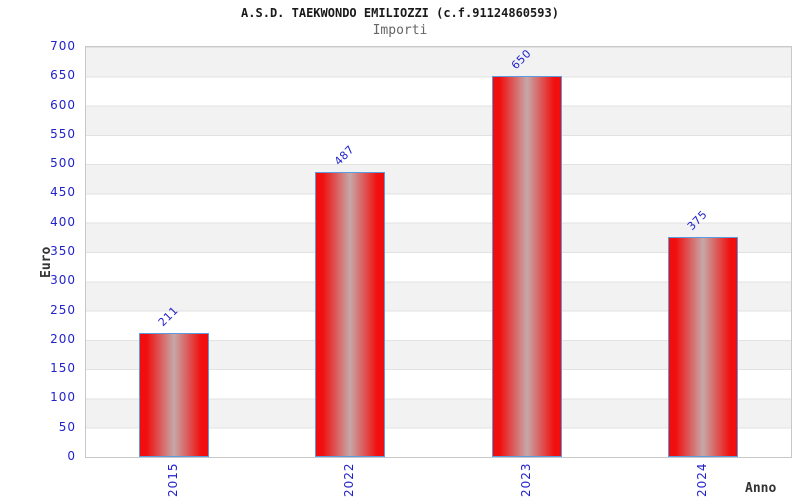  What do you see at coordinates (63, 280) in the screenshot?
I see `y-tick-label: 300` at bounding box center [63, 280].